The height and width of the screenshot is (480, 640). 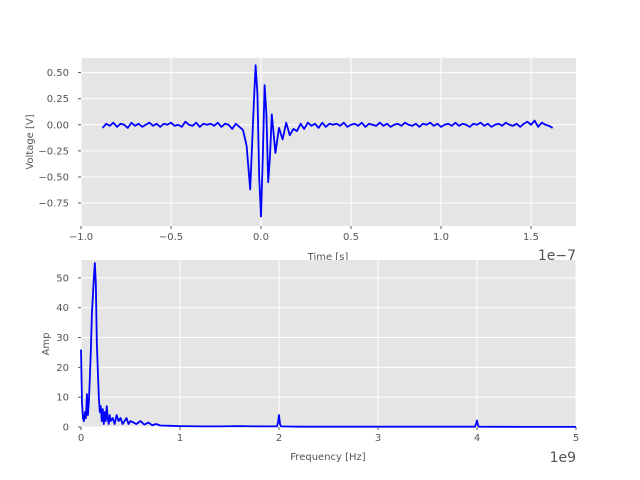 I want to click on frequency-y-tick-label: 50, so click(x=62, y=278).